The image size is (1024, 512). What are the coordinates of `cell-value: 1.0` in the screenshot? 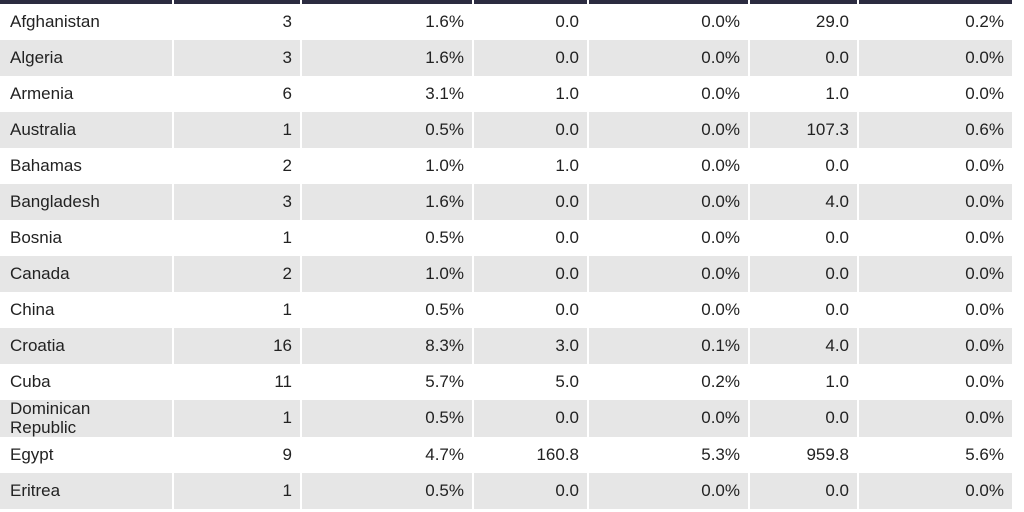 It's located at (837, 381).